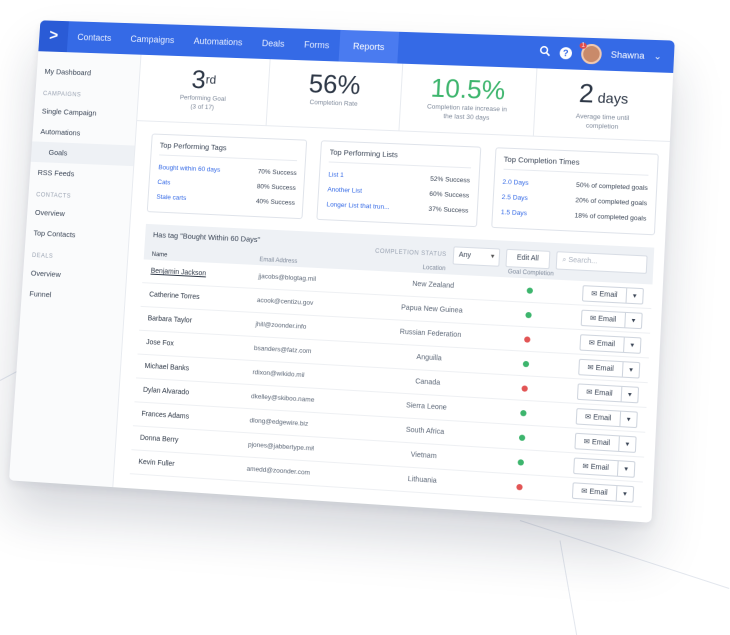 The width and height of the screenshot is (730, 635). Describe the element at coordinates (515, 198) in the screenshot. I see `time-link: 2.5 Days` at that location.